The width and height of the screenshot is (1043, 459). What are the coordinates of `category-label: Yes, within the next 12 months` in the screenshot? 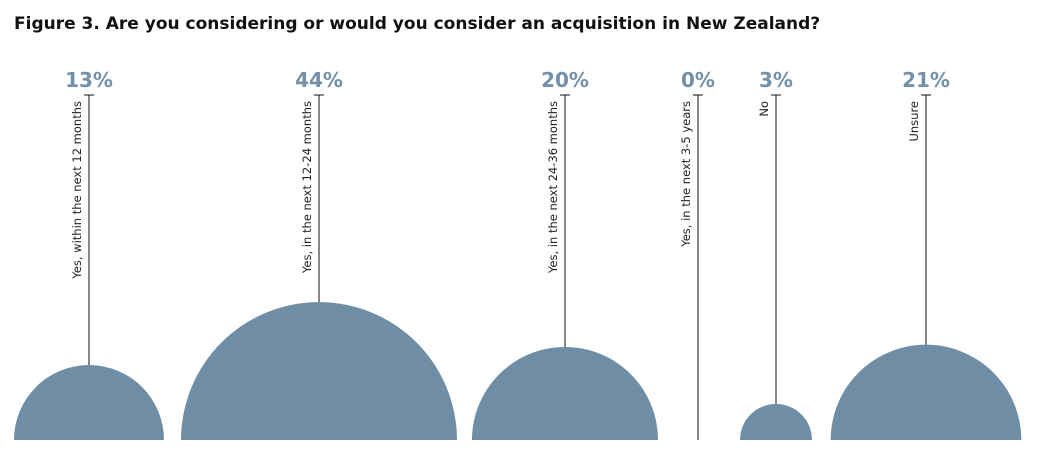 It's located at (77, 190).